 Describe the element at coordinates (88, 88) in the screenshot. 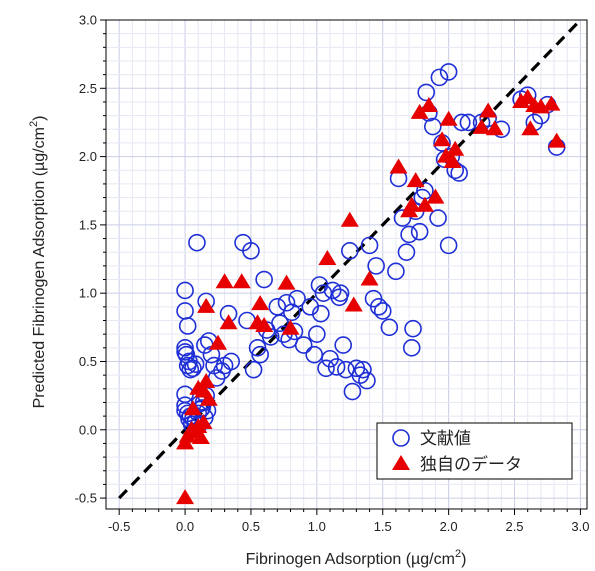

I see `y-tick-label: 2.5` at that location.